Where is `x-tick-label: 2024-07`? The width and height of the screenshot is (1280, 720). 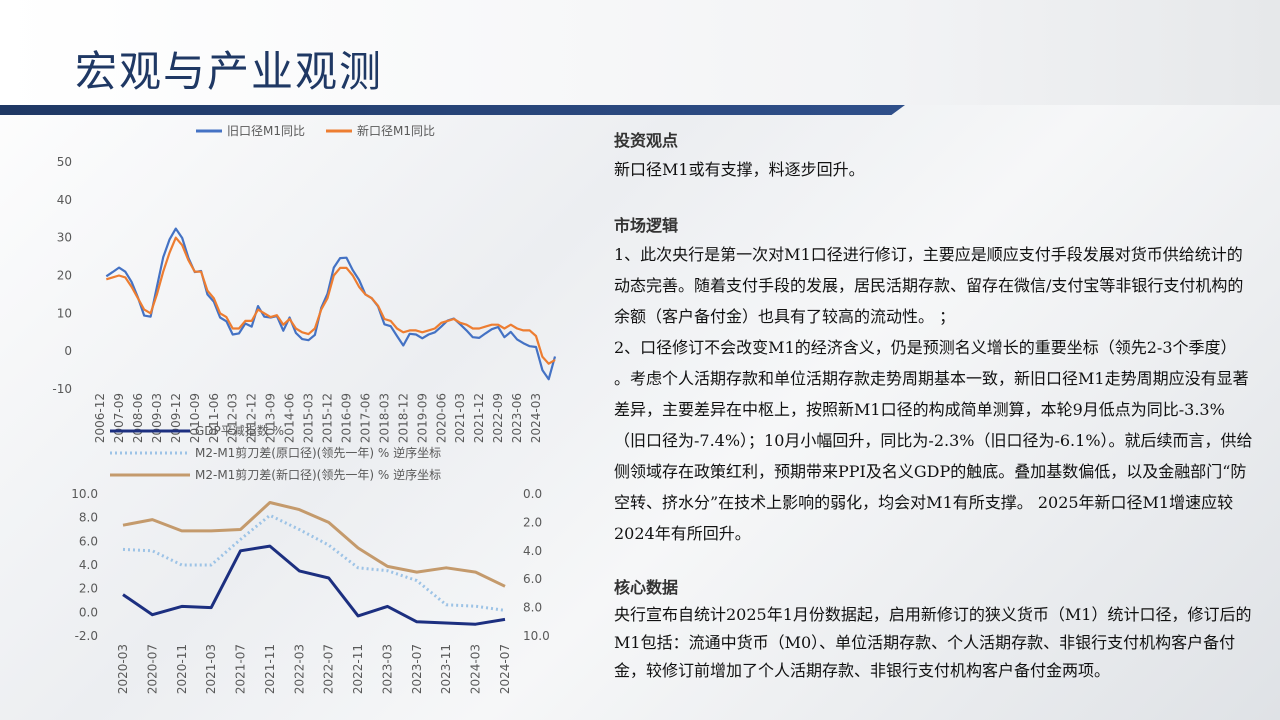
x-tick-label: 2024-07 is located at coordinates (505, 669).